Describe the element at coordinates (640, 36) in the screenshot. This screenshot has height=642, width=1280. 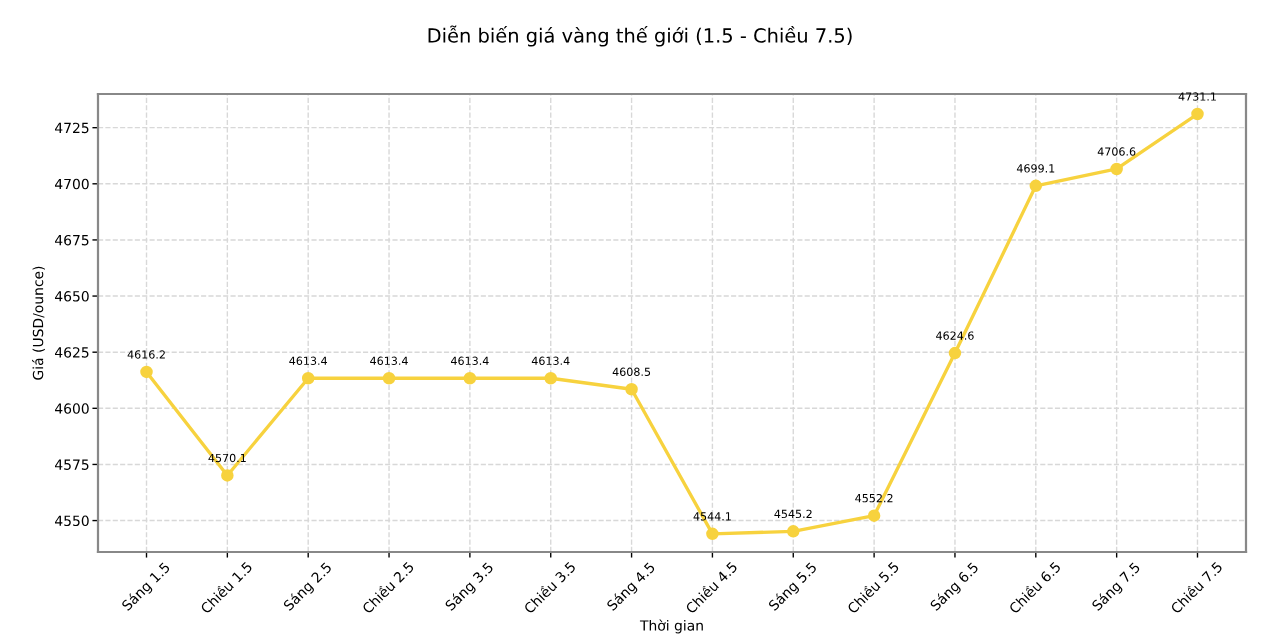
I see `chart-title: Diễn biến giá vàng thế giới (1.5 - Chiều 7.5)` at that location.